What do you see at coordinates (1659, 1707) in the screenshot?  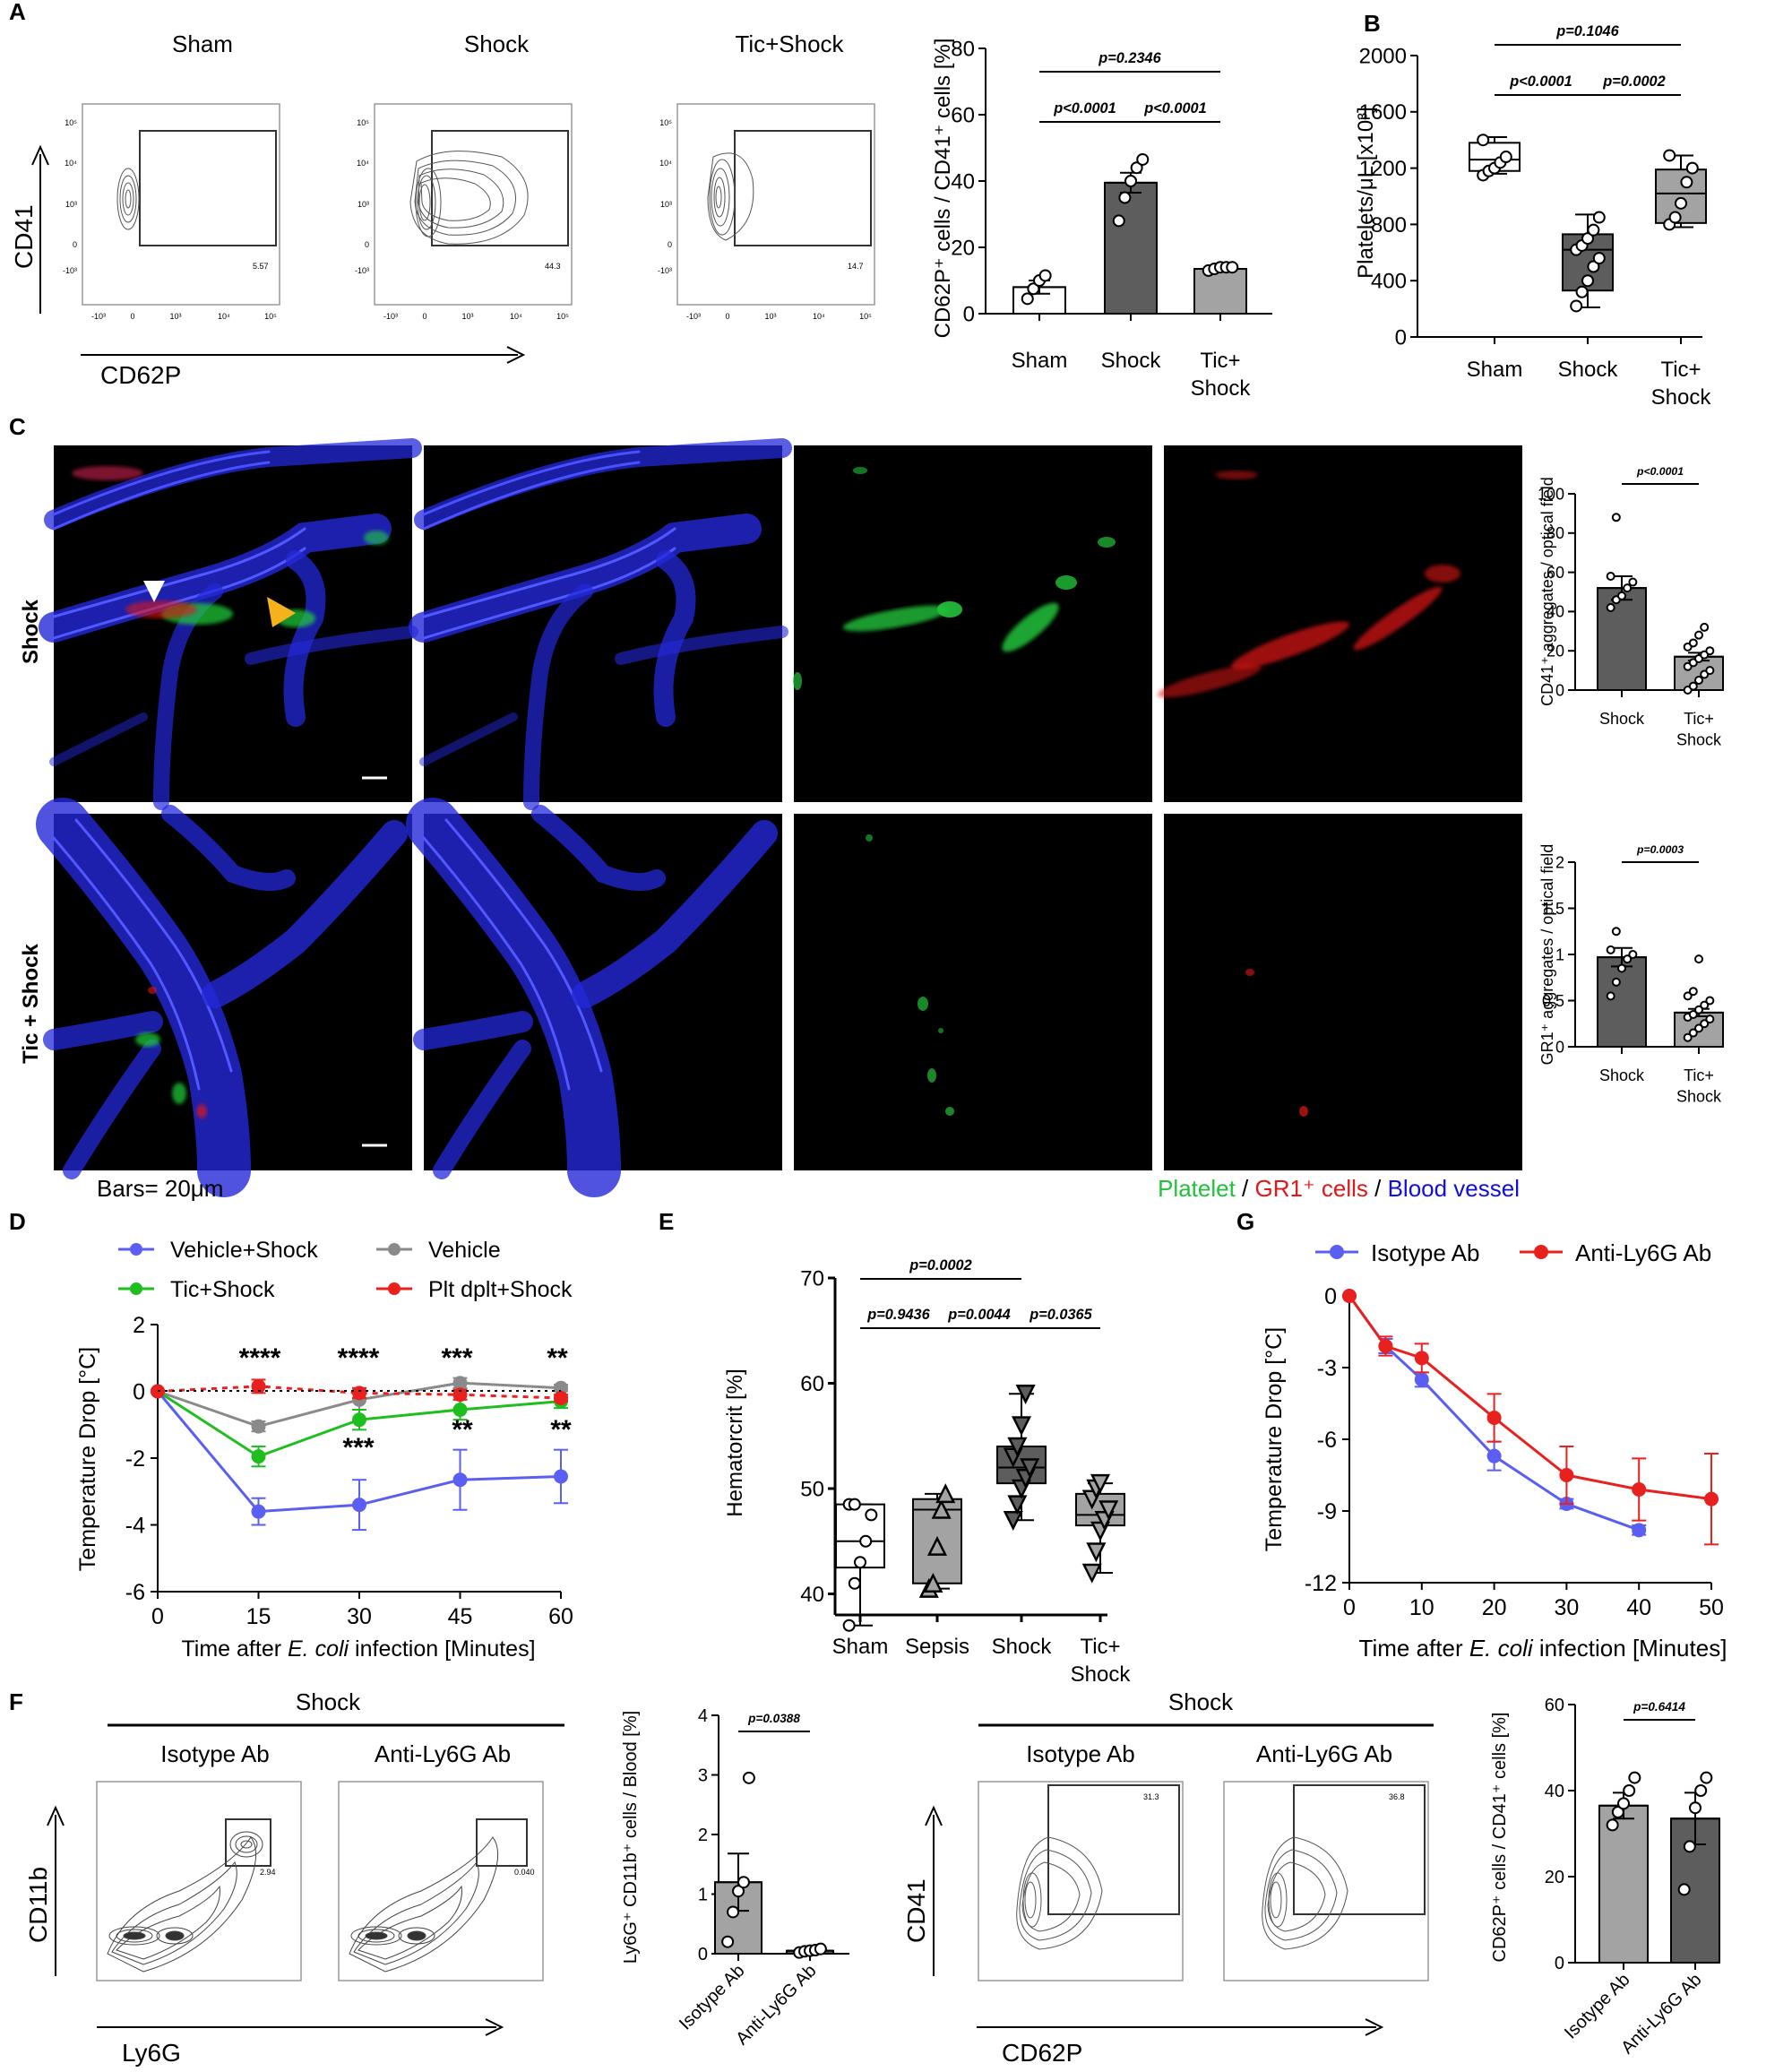 I see `p-value: p=0.6414` at bounding box center [1659, 1707].